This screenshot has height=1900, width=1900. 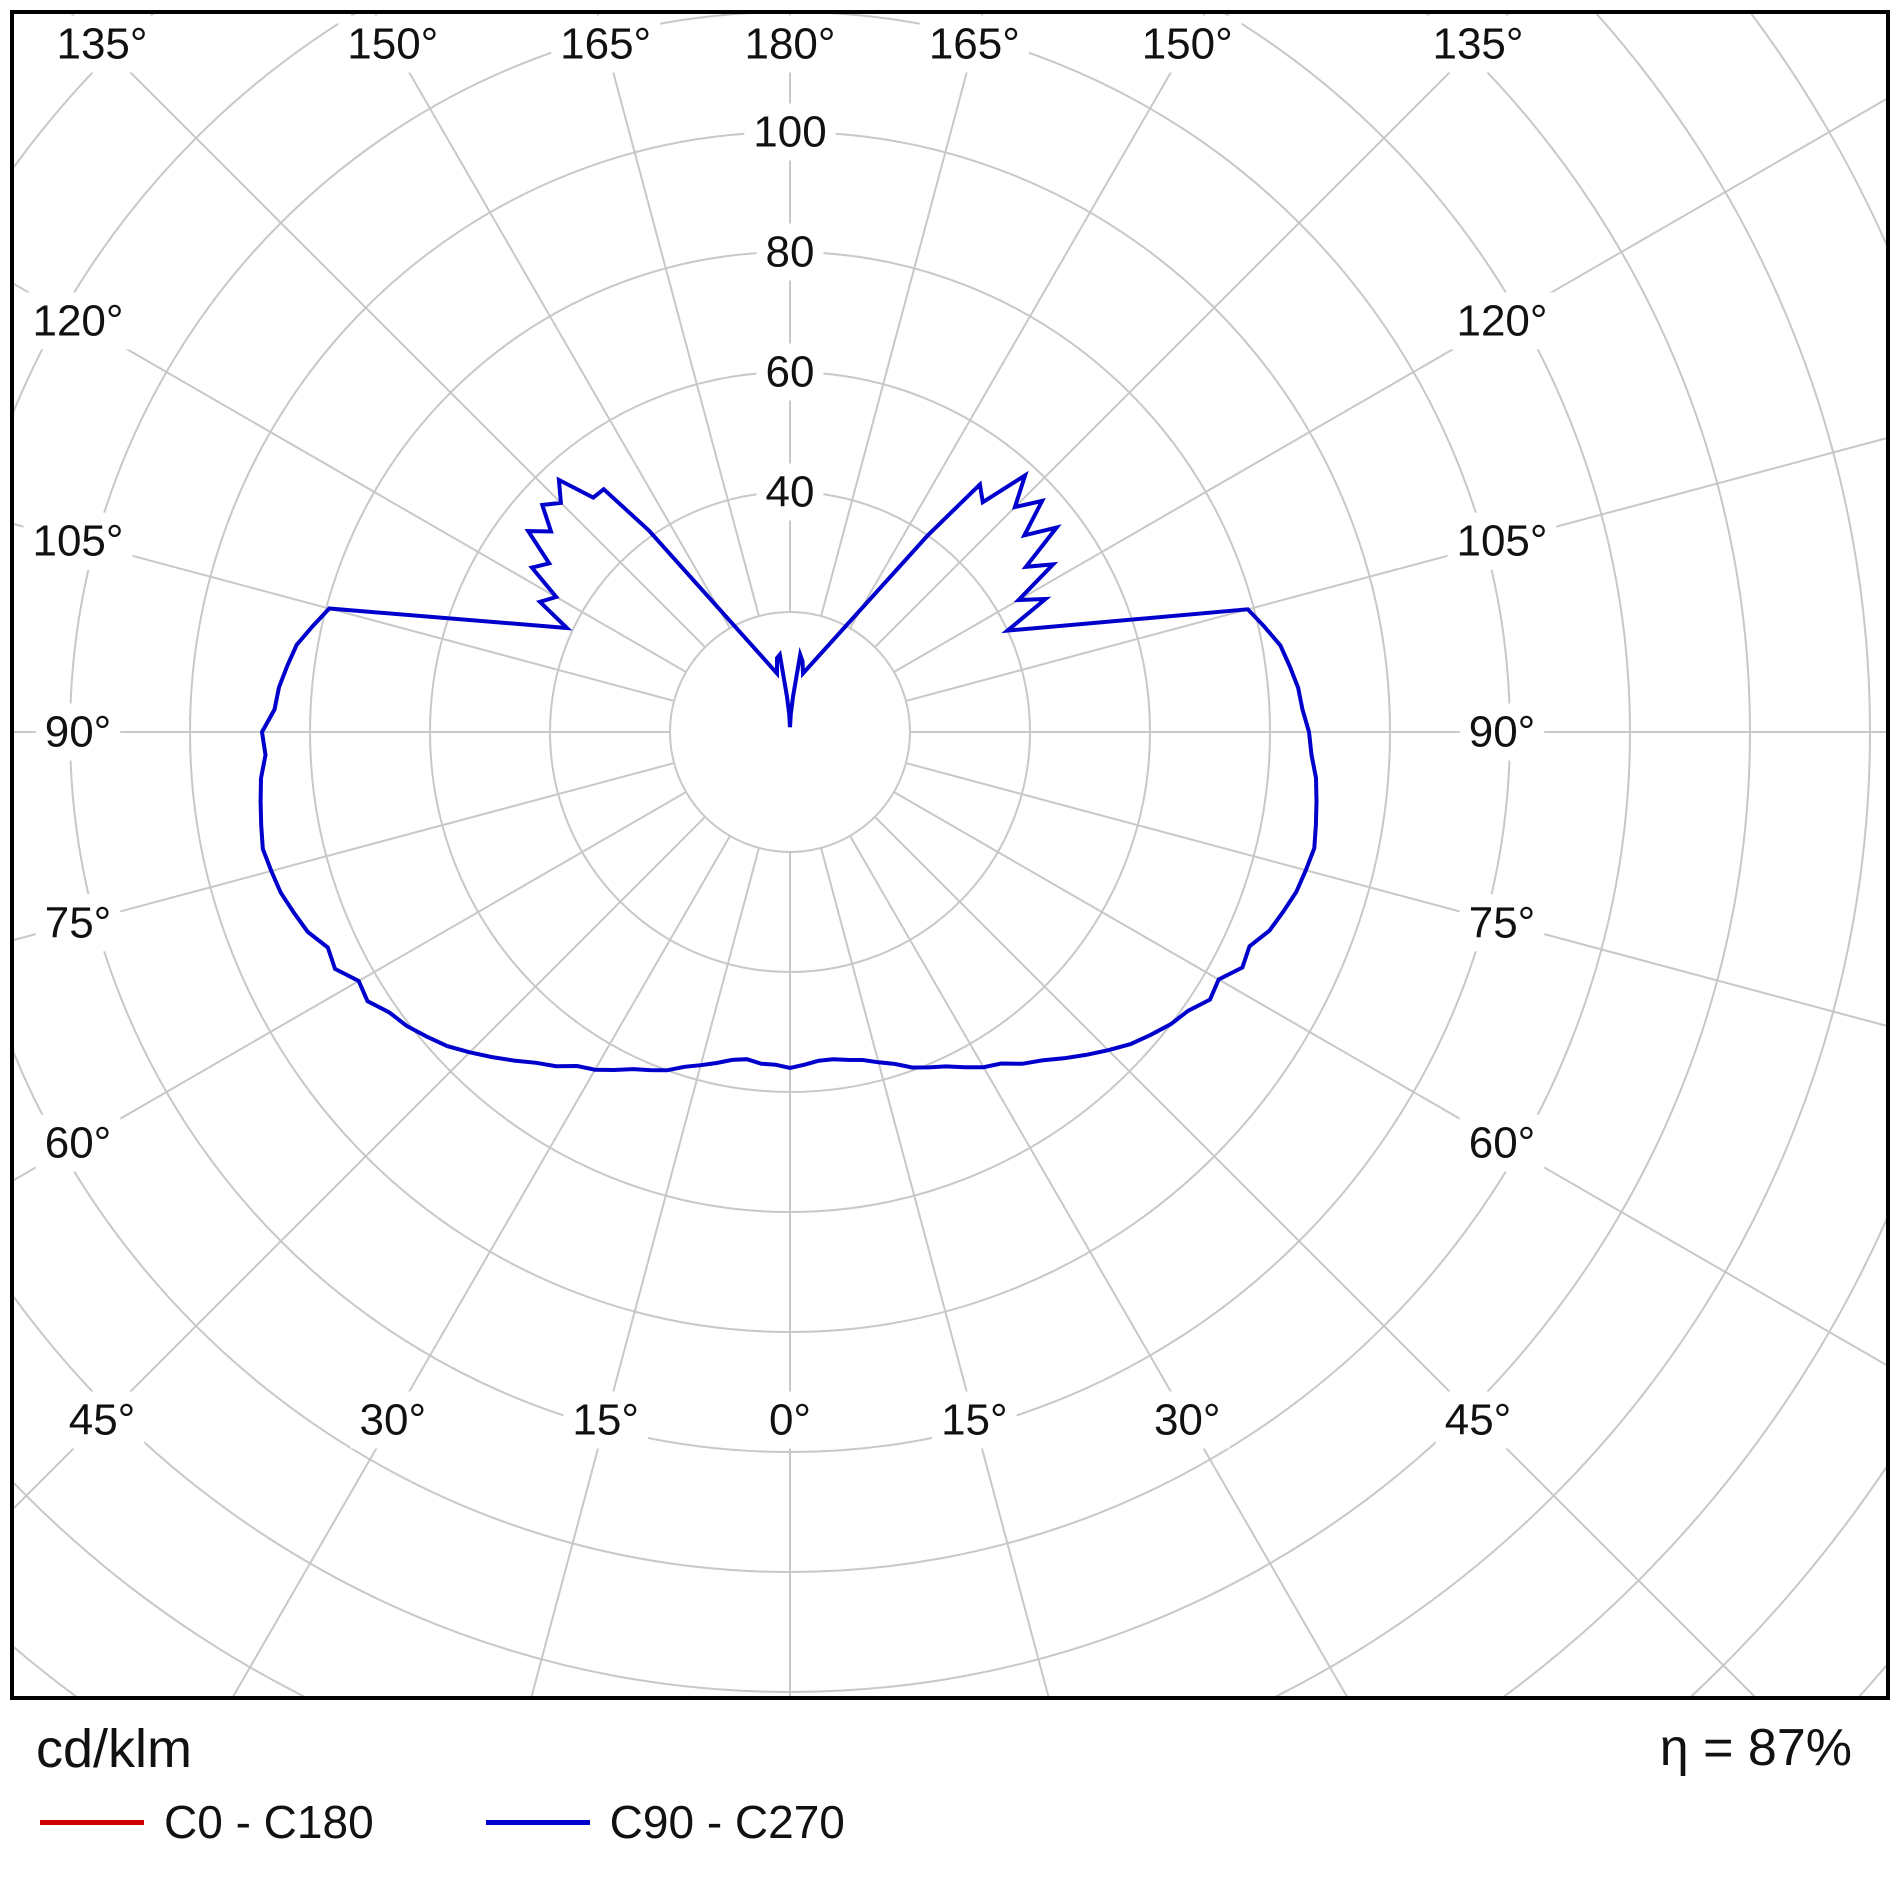 I want to click on grid-circle, so click(x=790, y=732).